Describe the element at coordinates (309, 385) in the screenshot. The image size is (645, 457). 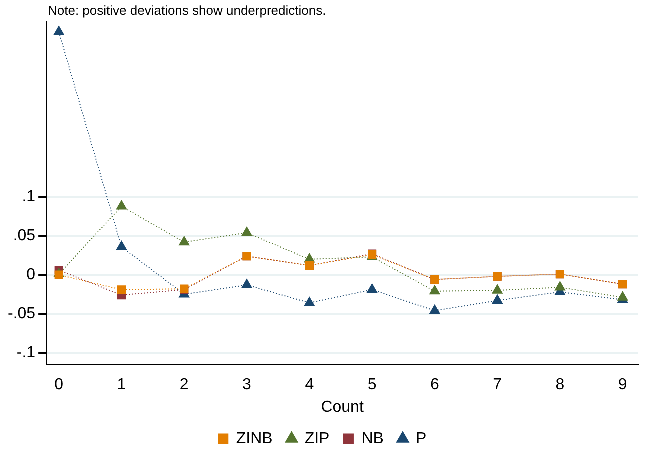
I see `x-tick-label: 4` at that location.